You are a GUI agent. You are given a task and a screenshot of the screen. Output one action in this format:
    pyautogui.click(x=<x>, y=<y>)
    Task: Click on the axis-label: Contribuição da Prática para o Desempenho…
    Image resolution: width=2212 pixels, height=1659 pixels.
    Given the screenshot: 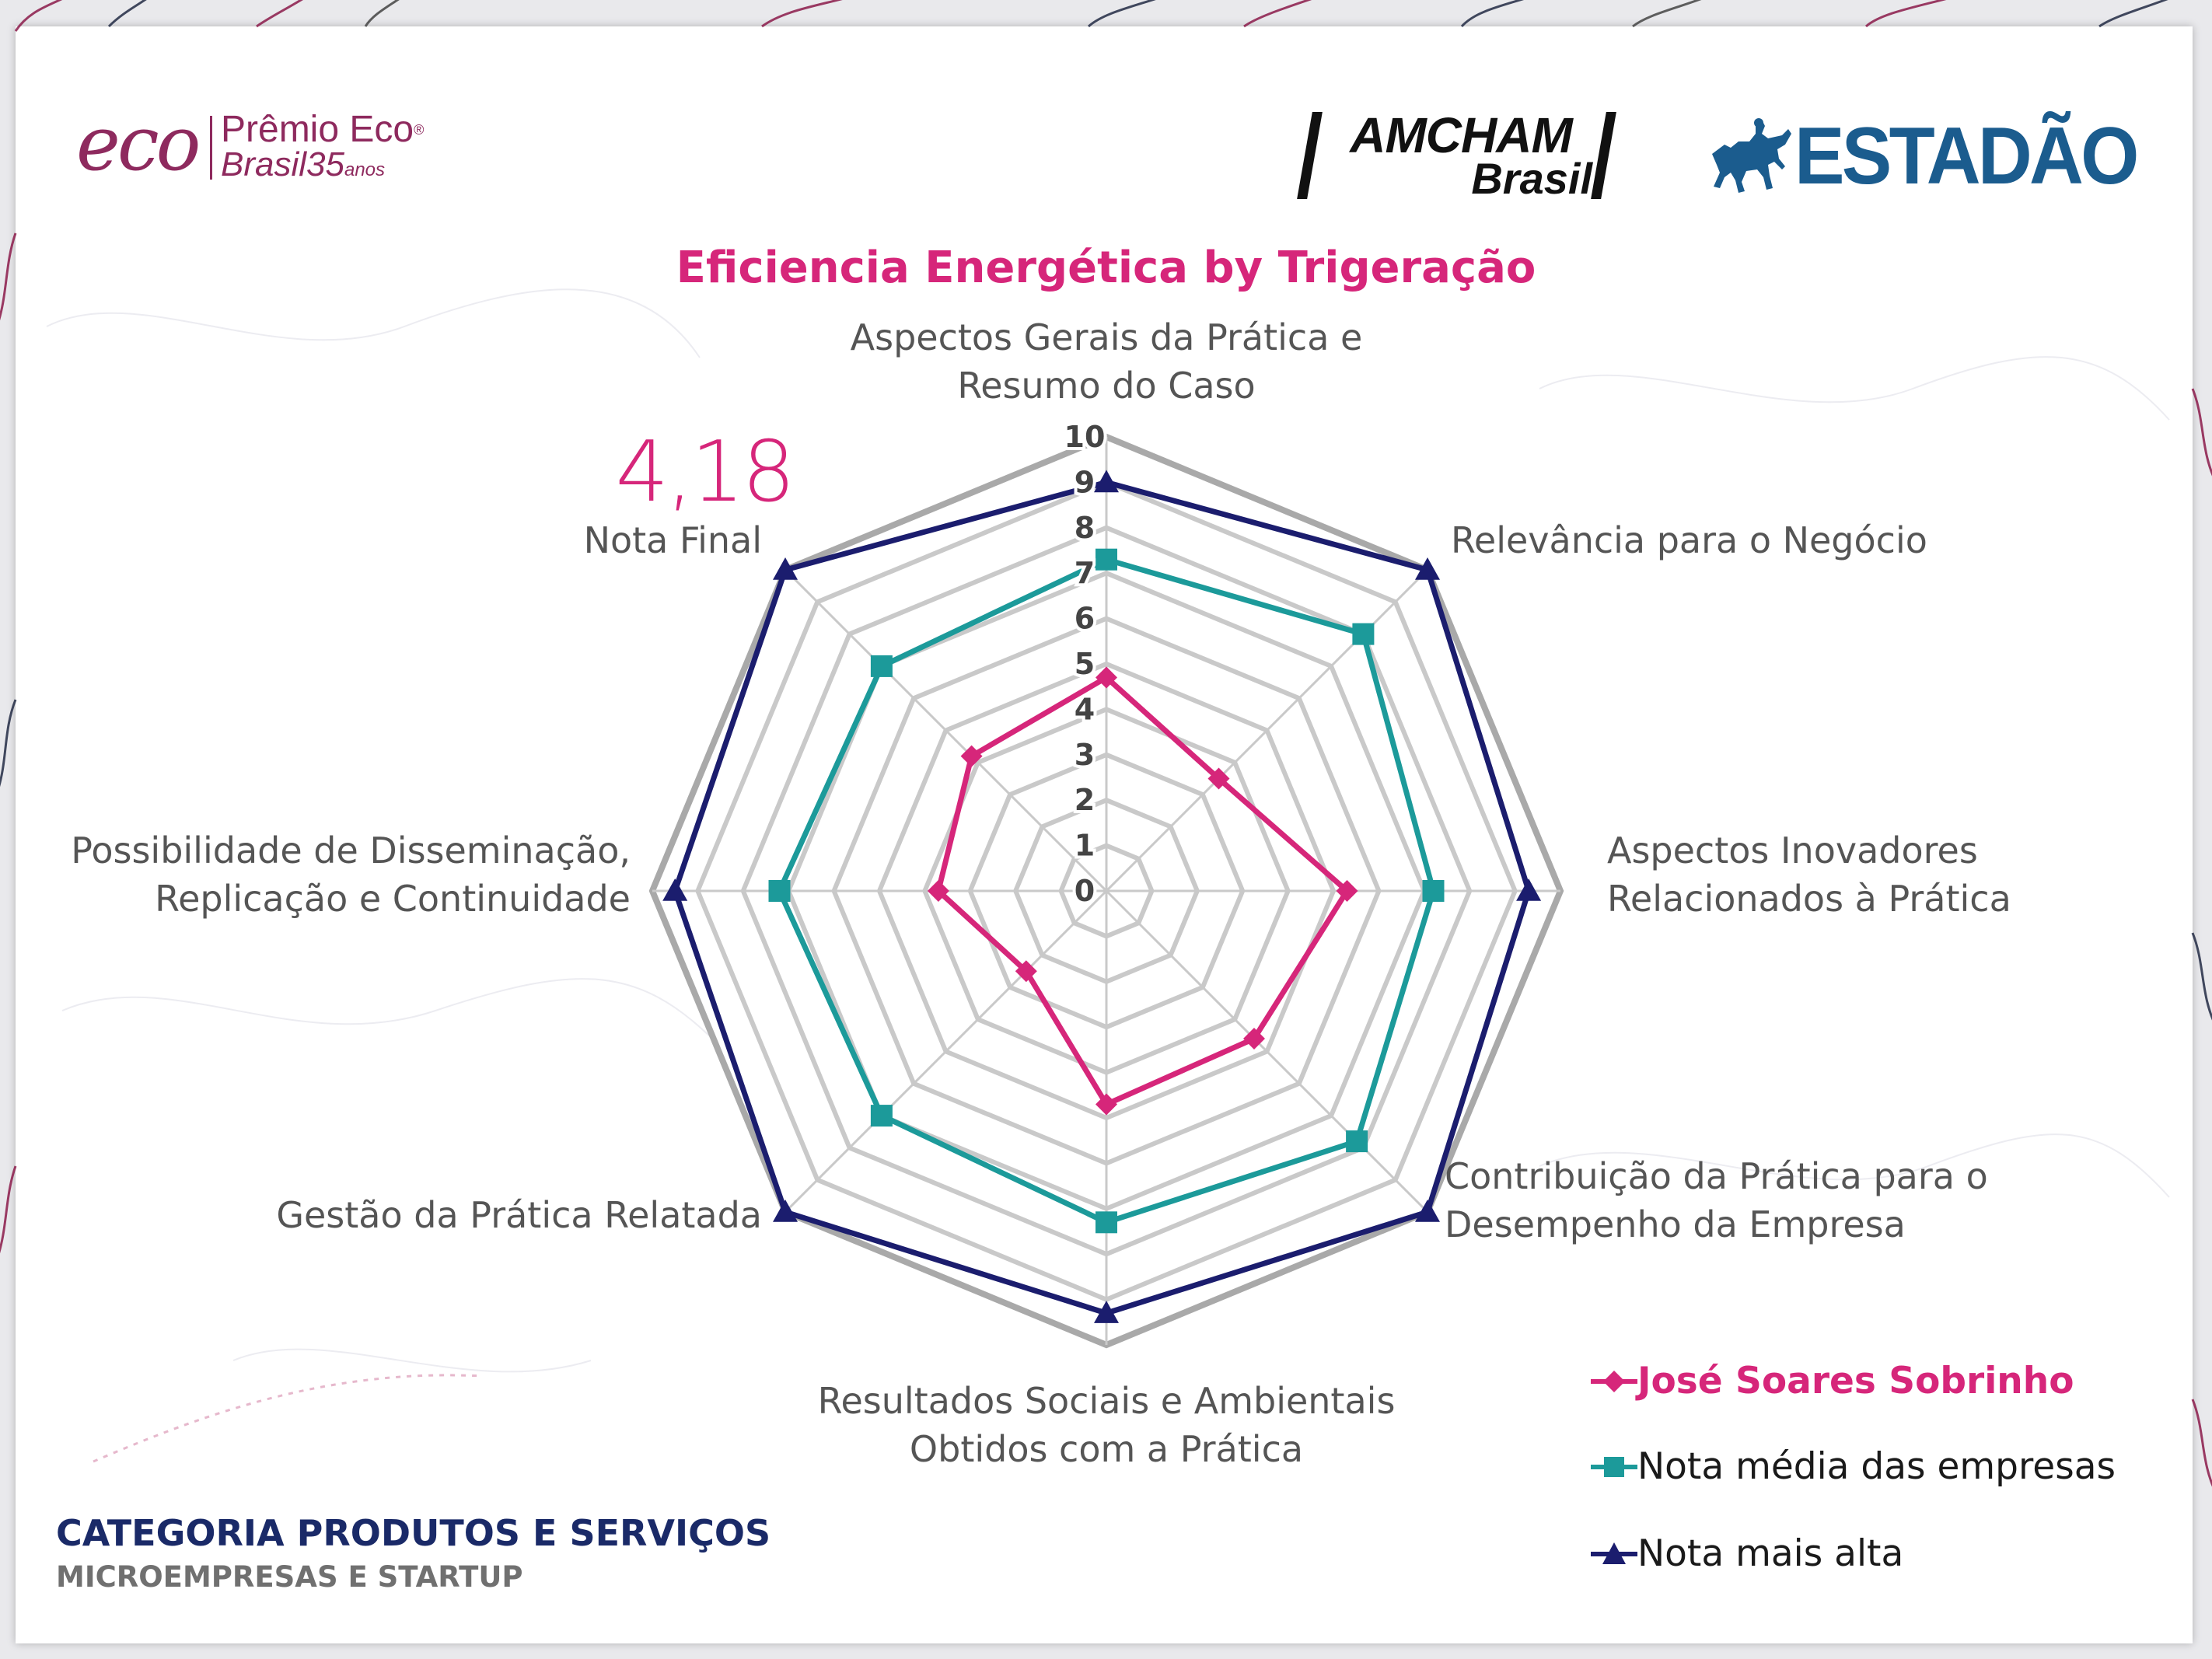 What is the action you would take?
    pyautogui.click(x=1716, y=1200)
    